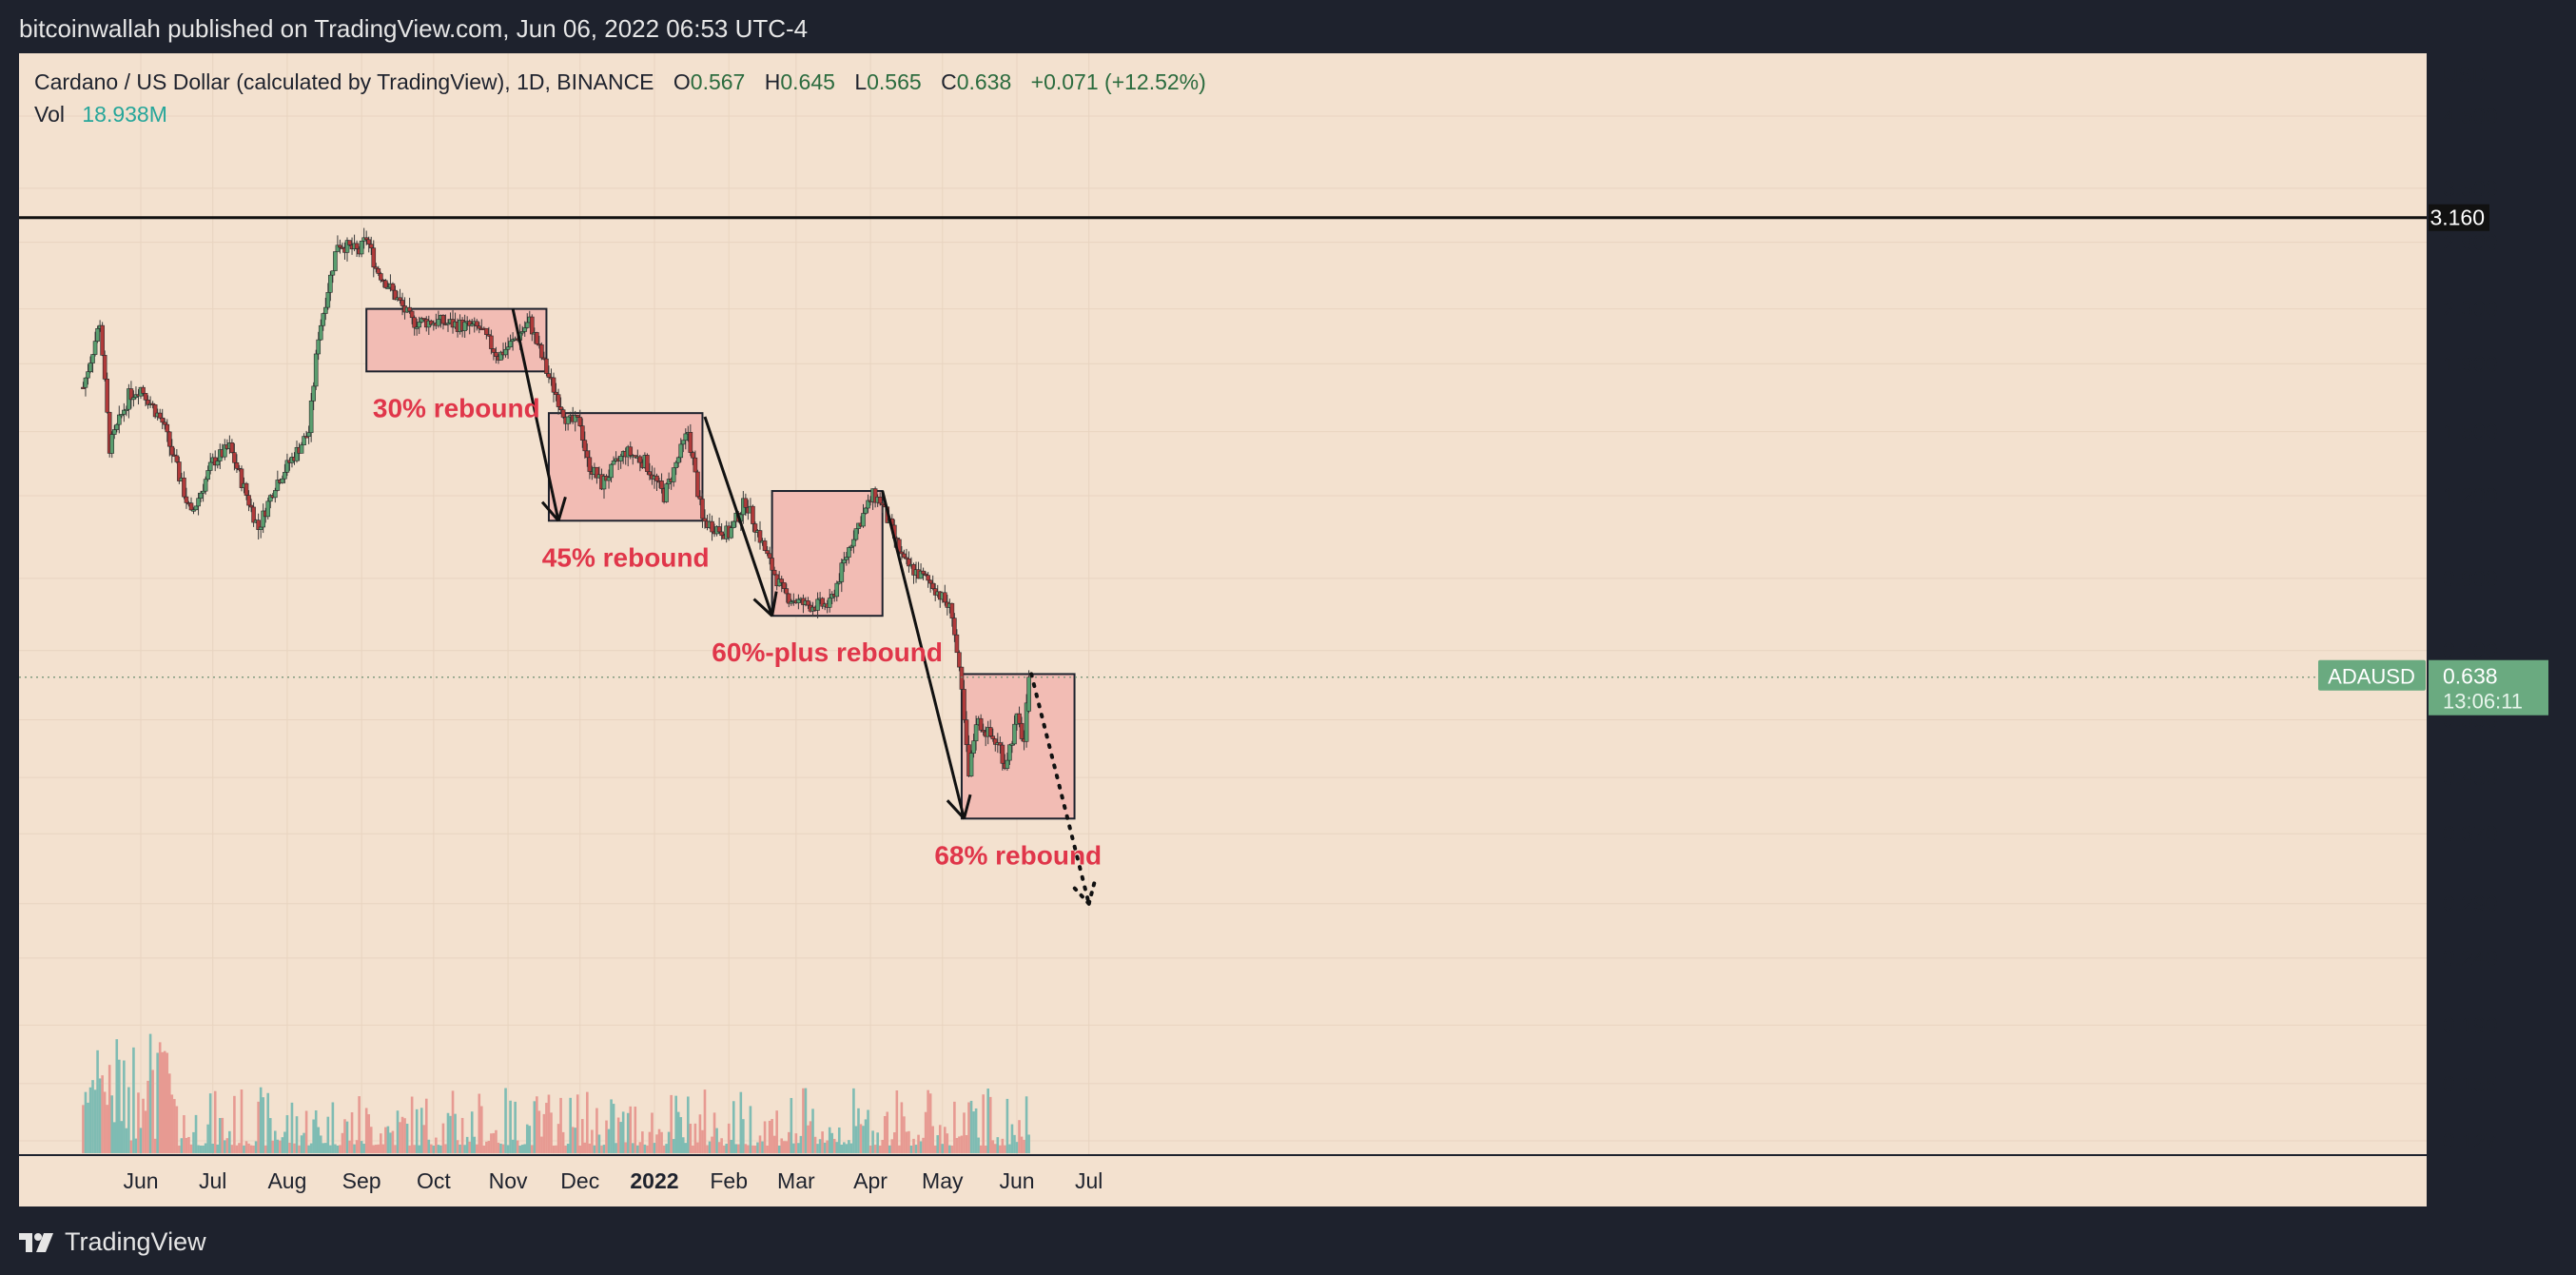  Describe the element at coordinates (135, 1241) in the screenshot. I see `brand-name: TradingView` at that location.